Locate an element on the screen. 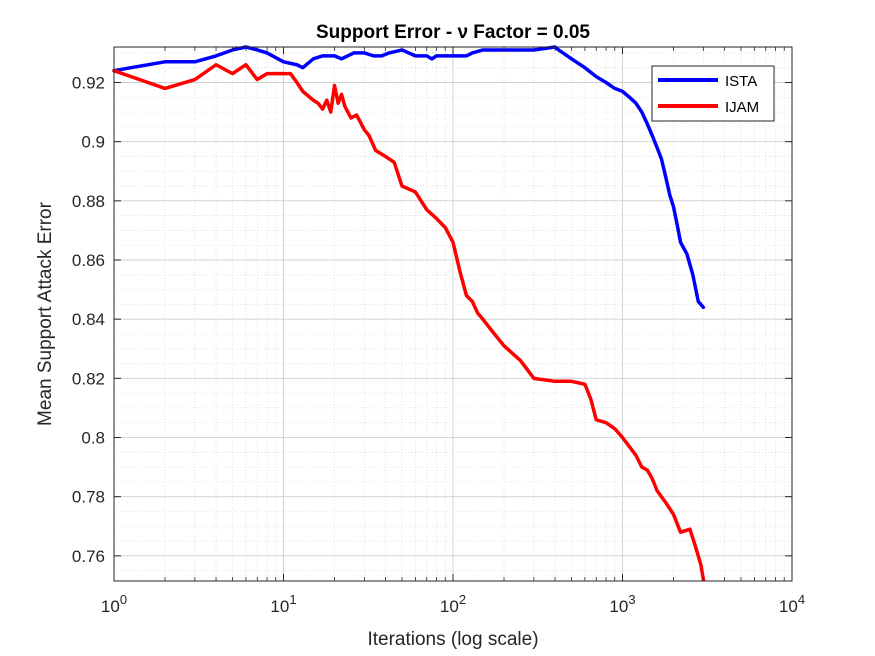 Image resolution: width=875 pixels, height=656 pixels. y-tick-label: 0.92 is located at coordinates (88, 83).